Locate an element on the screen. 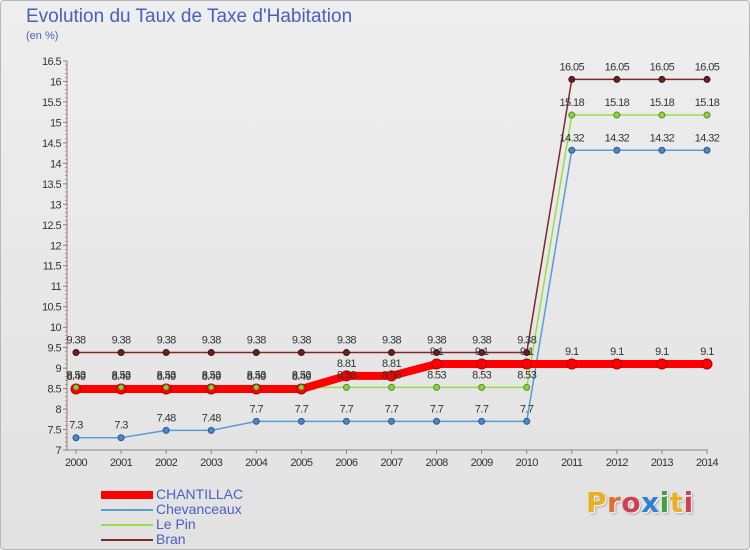  data-label-chantillac: 8.81 is located at coordinates (346, 364).